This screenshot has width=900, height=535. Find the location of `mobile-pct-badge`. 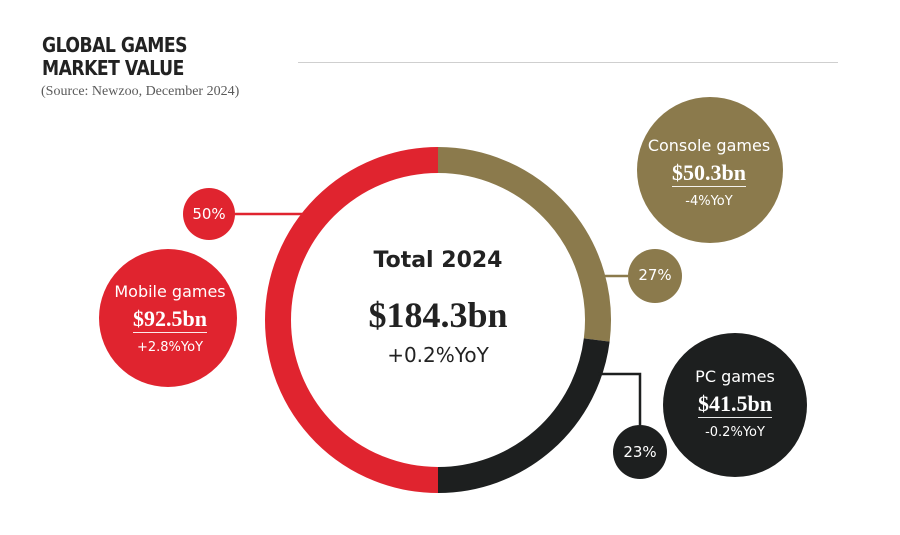

mobile-pct-badge is located at coordinates (209, 214).